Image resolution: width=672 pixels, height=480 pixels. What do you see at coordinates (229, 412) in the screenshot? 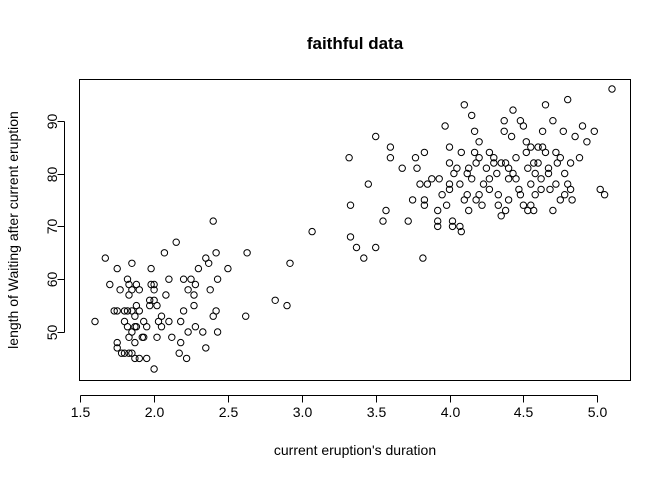
I see `x-tick-label: 2.5` at bounding box center [229, 412].